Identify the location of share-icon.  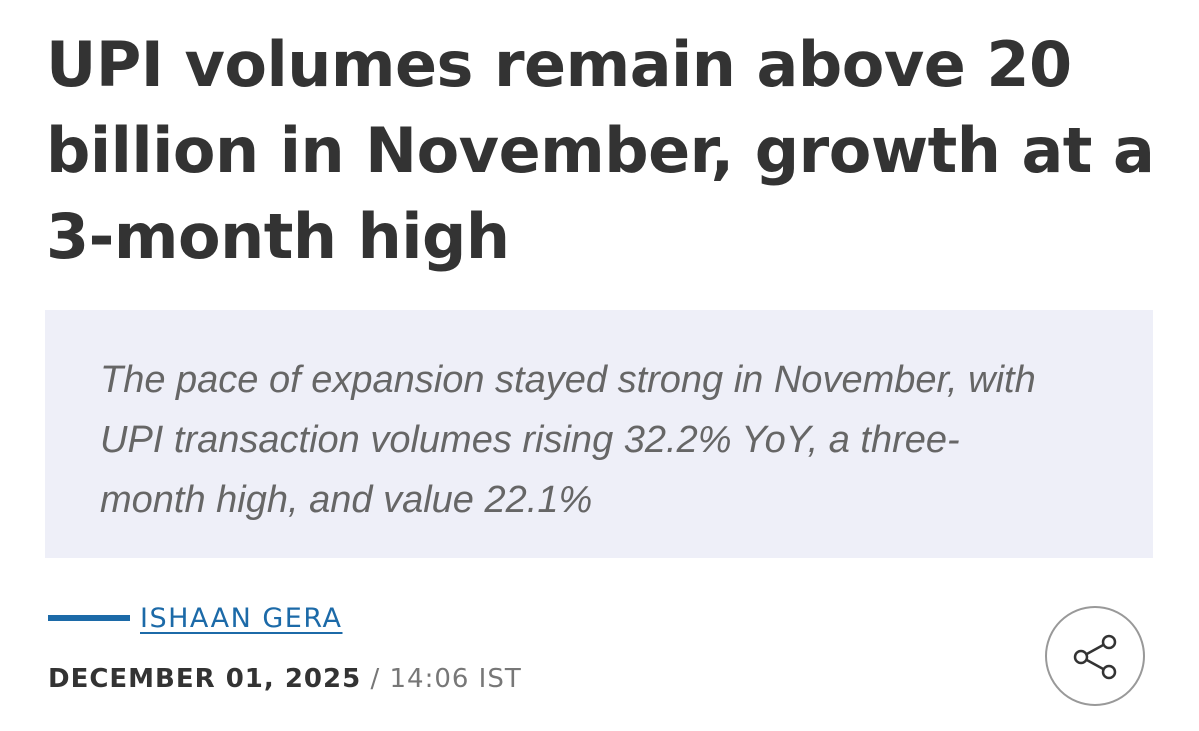
(1095, 657).